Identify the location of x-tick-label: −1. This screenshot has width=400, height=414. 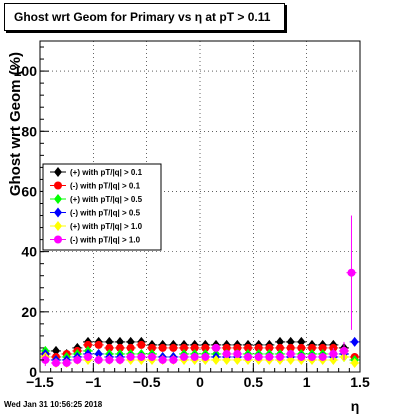
(93, 382).